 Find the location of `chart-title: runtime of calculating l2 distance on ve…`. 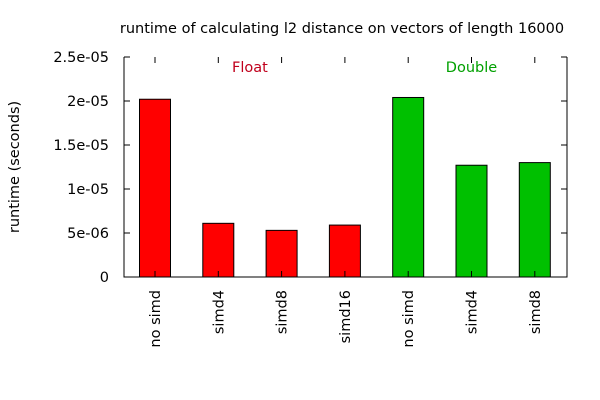

chart-title: runtime of calculating l2 distance on ve… is located at coordinates (342, 29).